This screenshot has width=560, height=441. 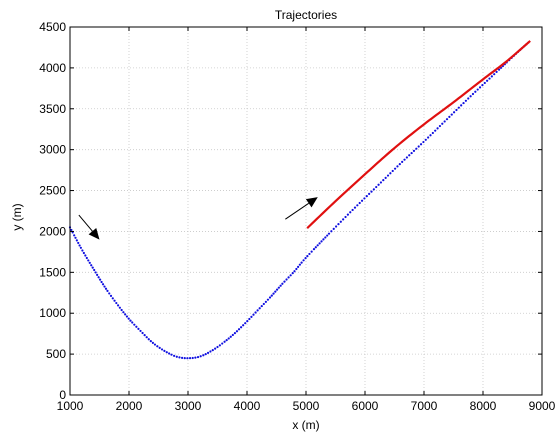 I want to click on y-tick-label: 1000, so click(x=52, y=313).